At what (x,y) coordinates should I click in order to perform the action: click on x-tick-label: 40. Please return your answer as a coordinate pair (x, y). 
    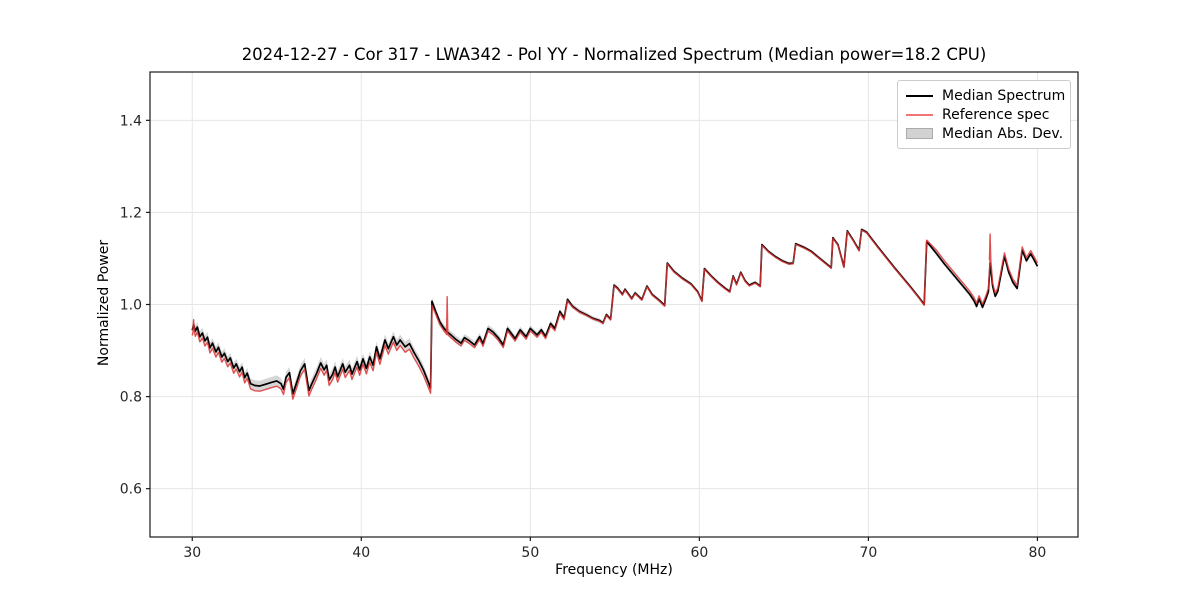
    Looking at the image, I should click on (361, 553).